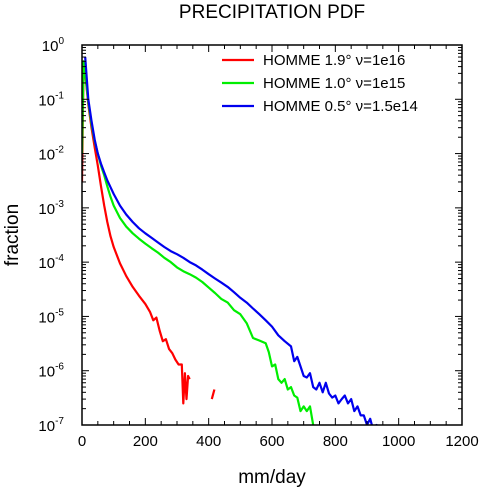 The width and height of the screenshot is (482, 494). Describe the element at coordinates (51, 262) in the screenshot. I see `y-tick-label: 10⁻⁴` at that location.